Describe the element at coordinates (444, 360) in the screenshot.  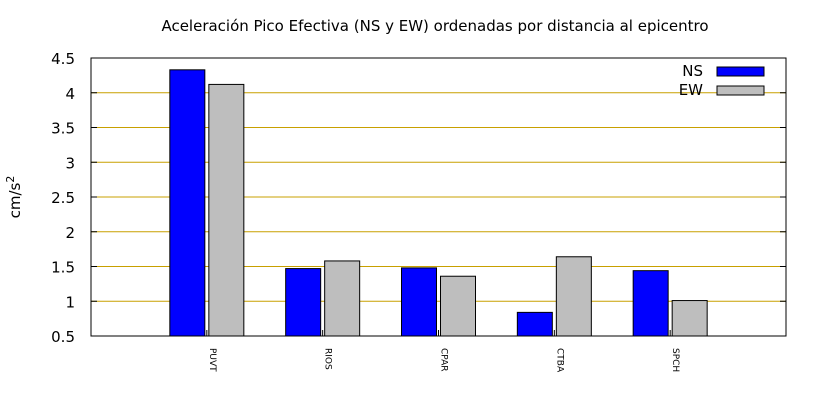
I see `x-tick-label: CPAR` at that location.